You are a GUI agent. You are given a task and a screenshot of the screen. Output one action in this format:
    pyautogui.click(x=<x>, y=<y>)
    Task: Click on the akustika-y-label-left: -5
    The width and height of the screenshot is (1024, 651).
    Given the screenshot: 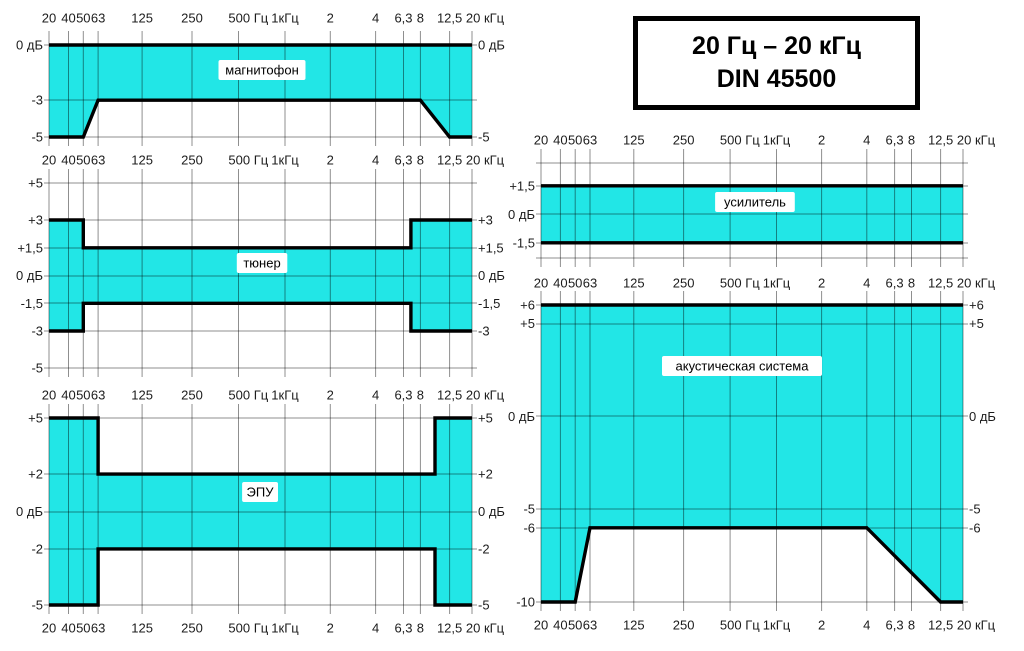 What is the action you would take?
    pyautogui.click(x=529, y=509)
    